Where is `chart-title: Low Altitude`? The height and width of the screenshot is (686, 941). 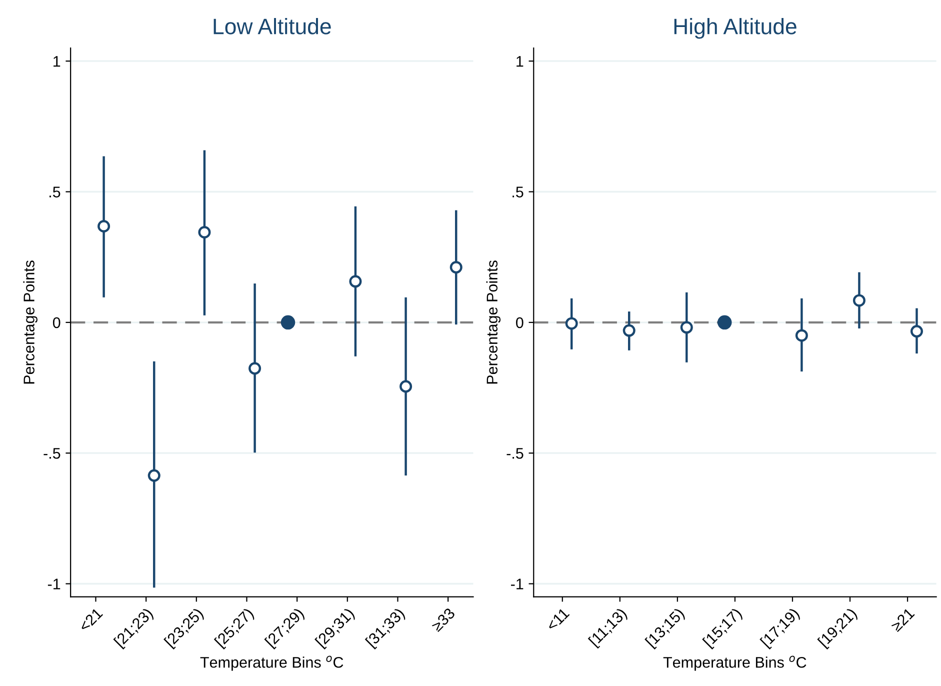 chart-title: Low Altitude is located at coordinates (272, 26).